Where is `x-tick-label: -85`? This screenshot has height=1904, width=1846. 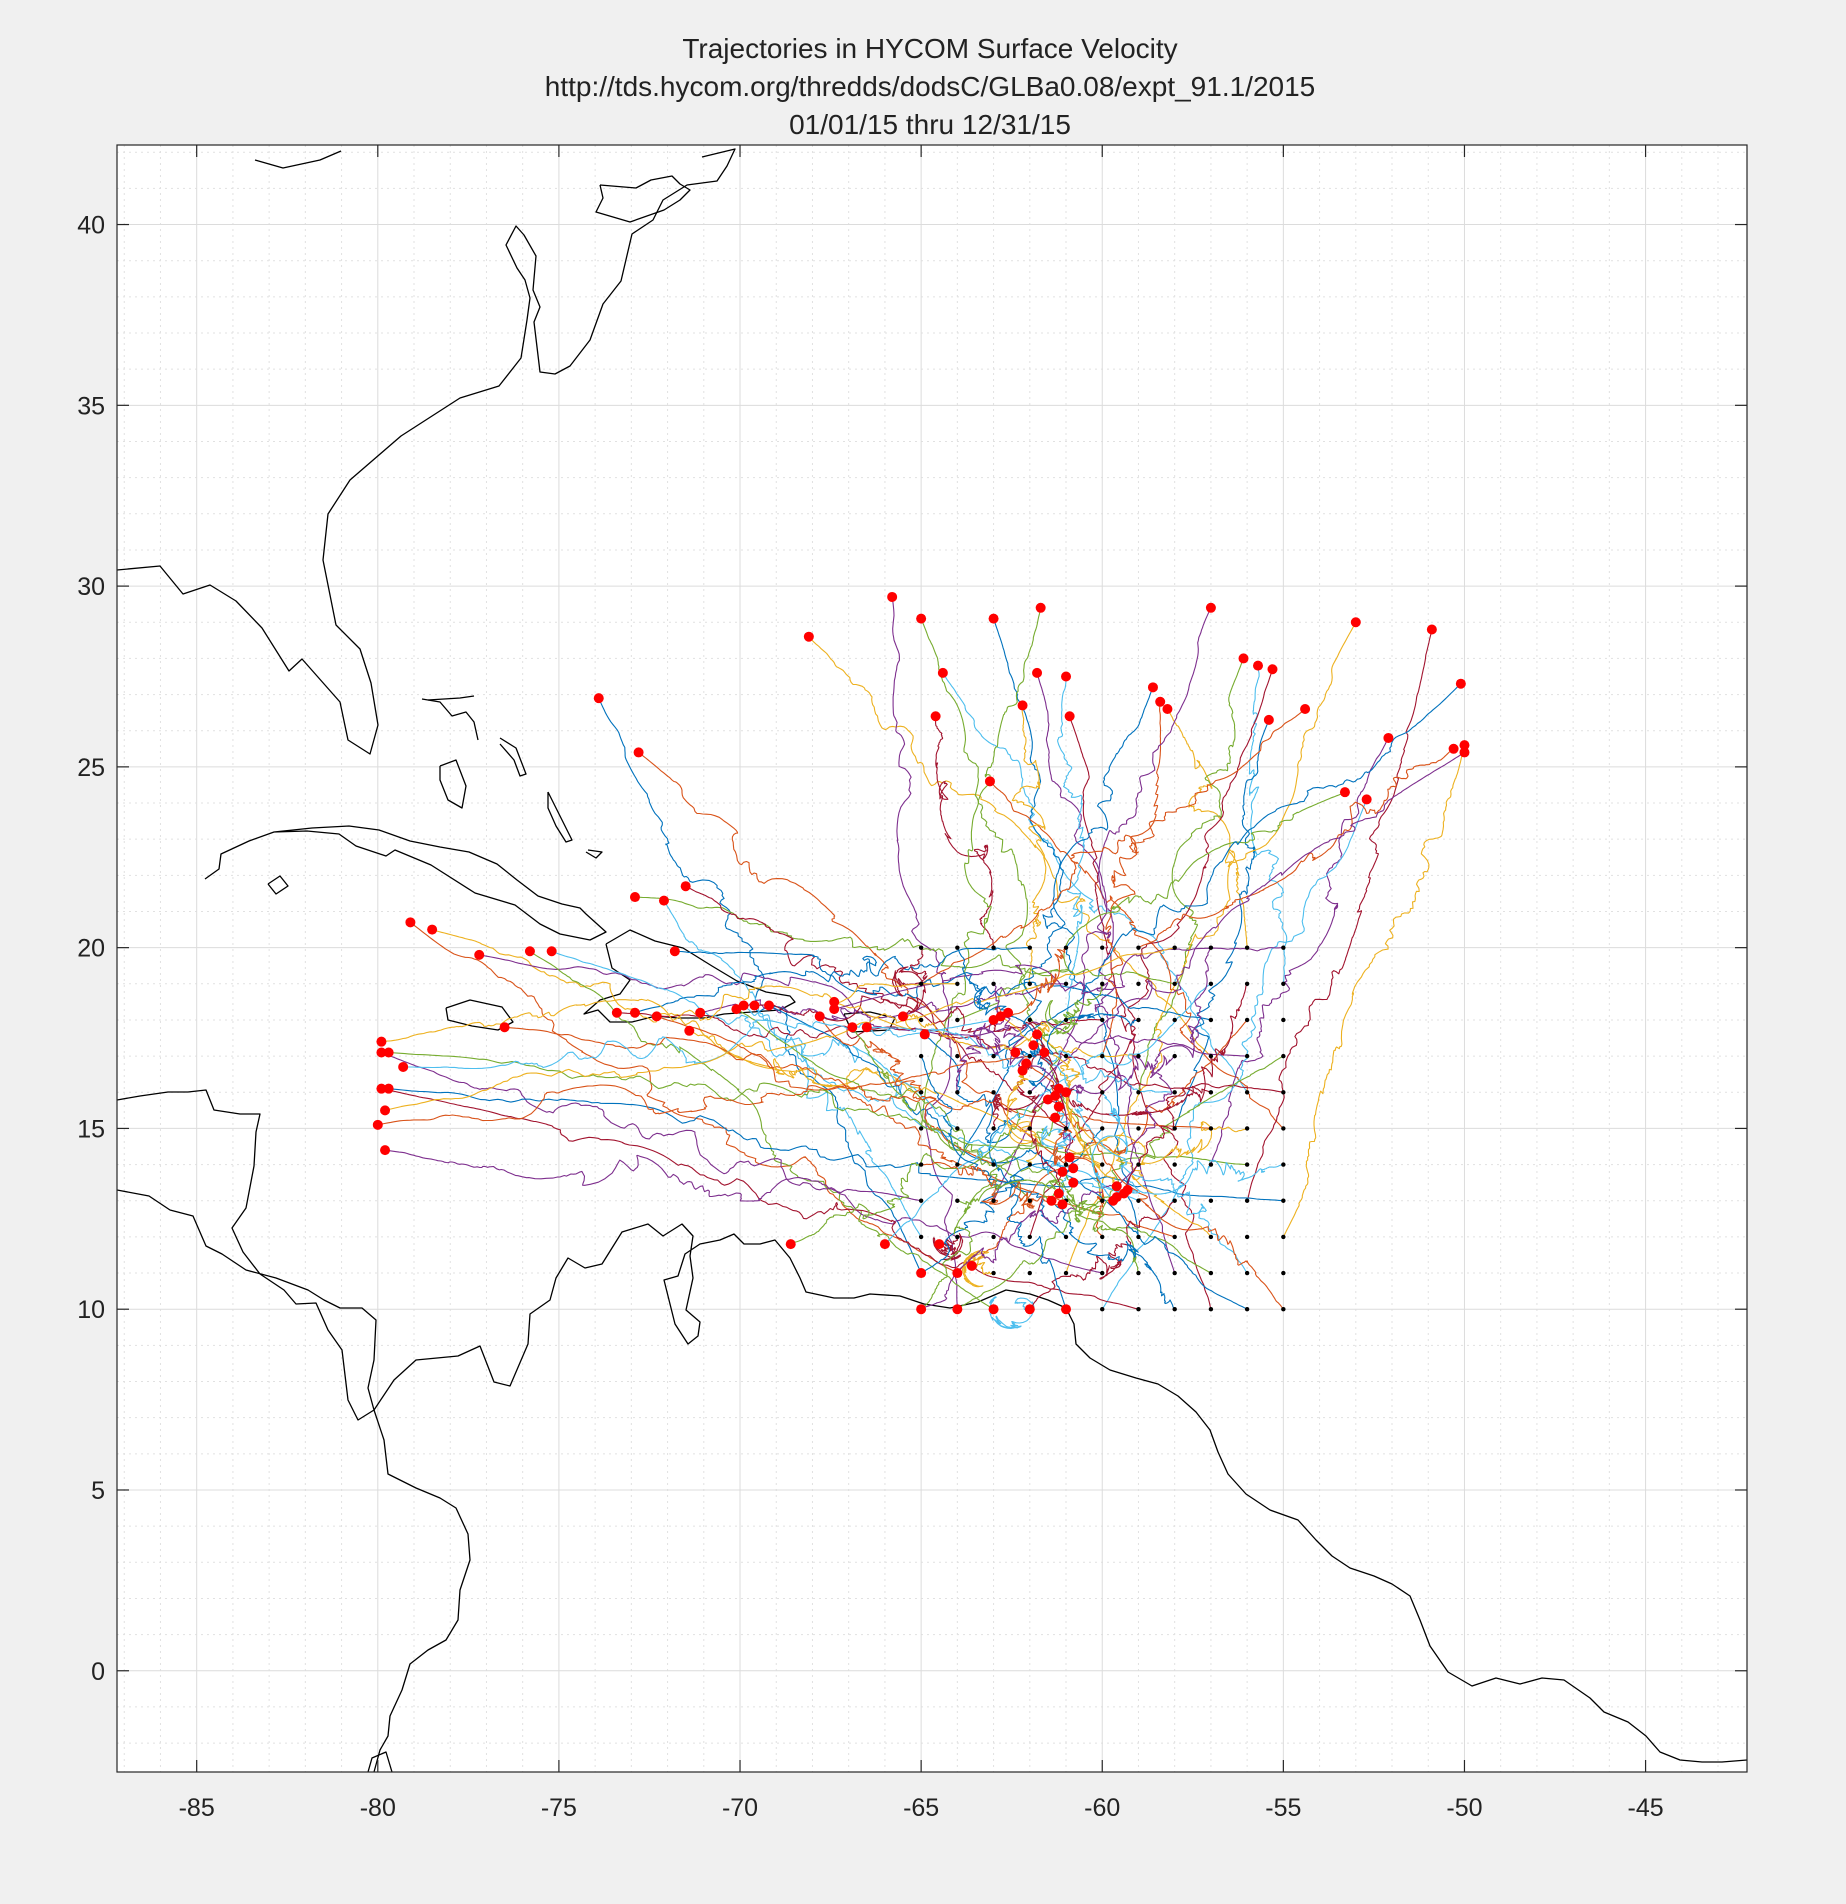 x-tick-label: -85 is located at coordinates (197, 1808).